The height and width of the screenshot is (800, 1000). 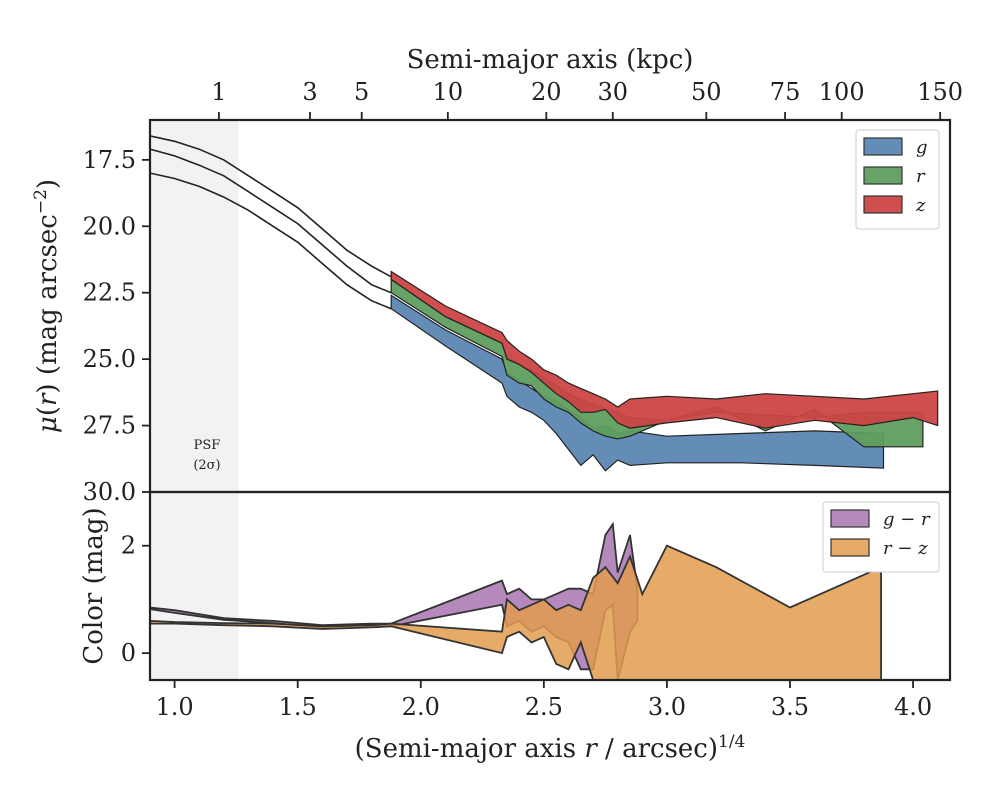 I want to click on top-tick-label: 20, so click(x=546, y=92).